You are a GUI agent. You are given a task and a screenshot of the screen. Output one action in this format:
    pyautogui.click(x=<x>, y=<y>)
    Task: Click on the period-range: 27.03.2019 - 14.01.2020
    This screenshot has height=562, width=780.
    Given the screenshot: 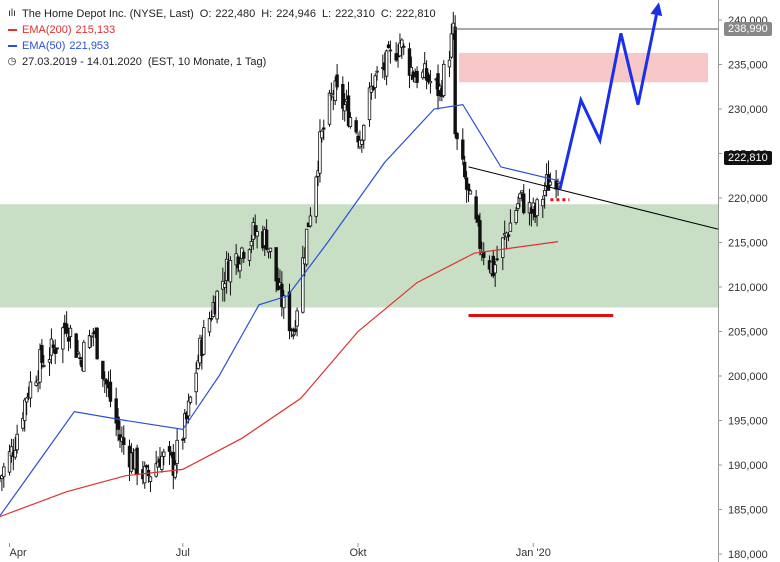 What is the action you would take?
    pyautogui.click(x=82, y=62)
    